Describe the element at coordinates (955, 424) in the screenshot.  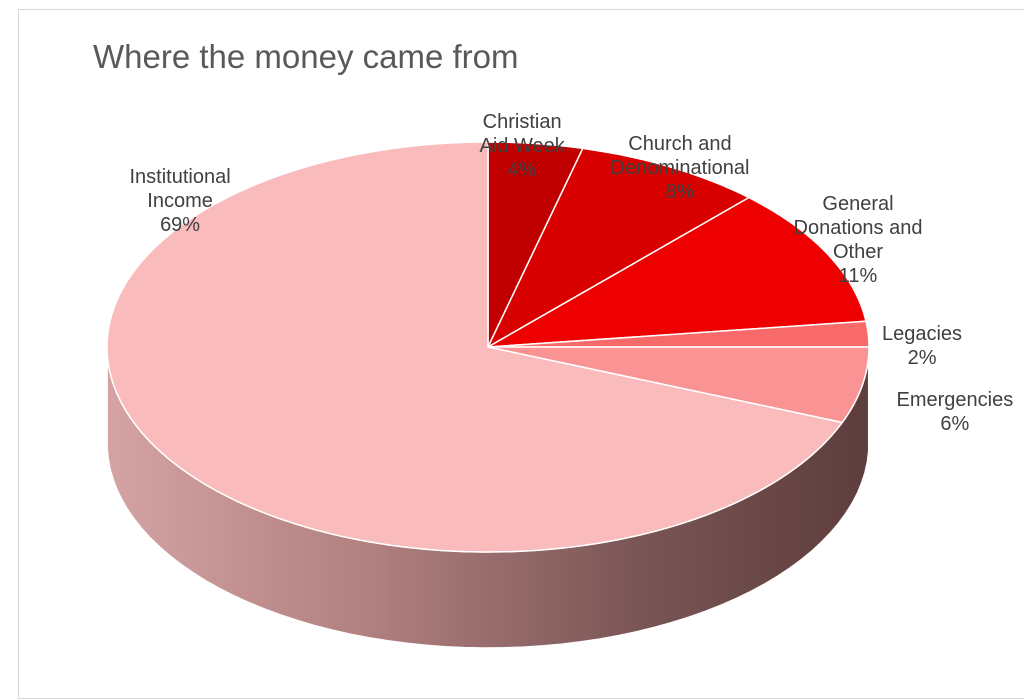
I see `data-label-percent: 6%` at that location.